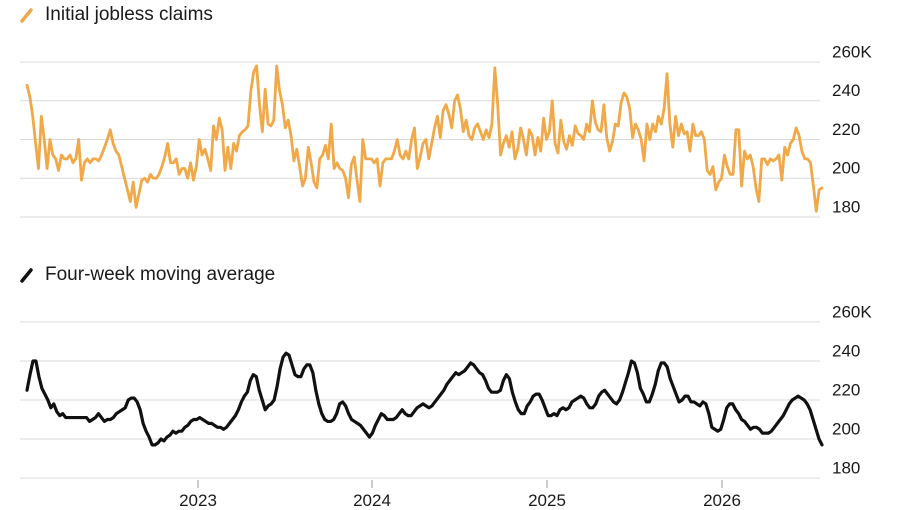  What do you see at coordinates (129, 14) in the screenshot?
I see `legend-label: Initial jobless claims` at bounding box center [129, 14].